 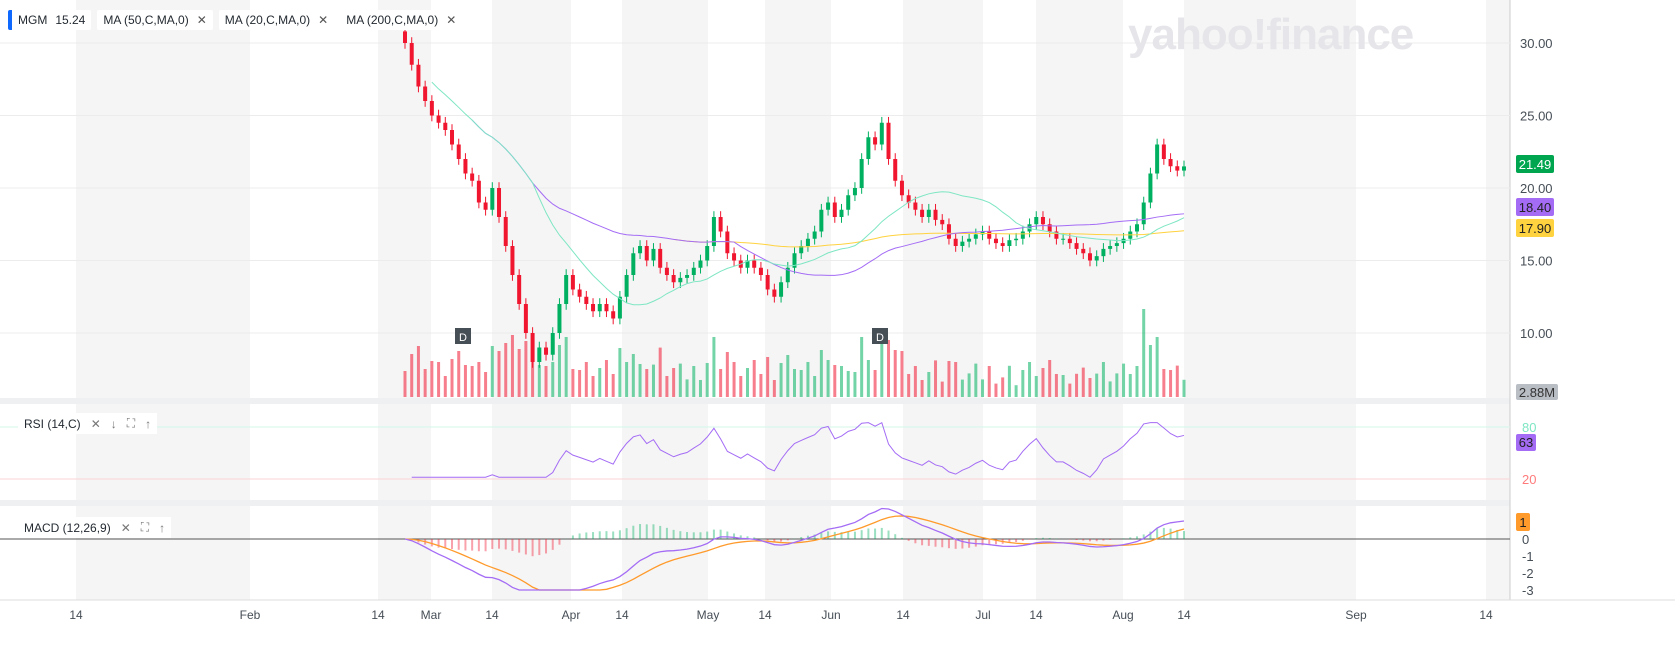 What do you see at coordinates (708, 615) in the screenshot?
I see `x-tick-label: May` at bounding box center [708, 615].